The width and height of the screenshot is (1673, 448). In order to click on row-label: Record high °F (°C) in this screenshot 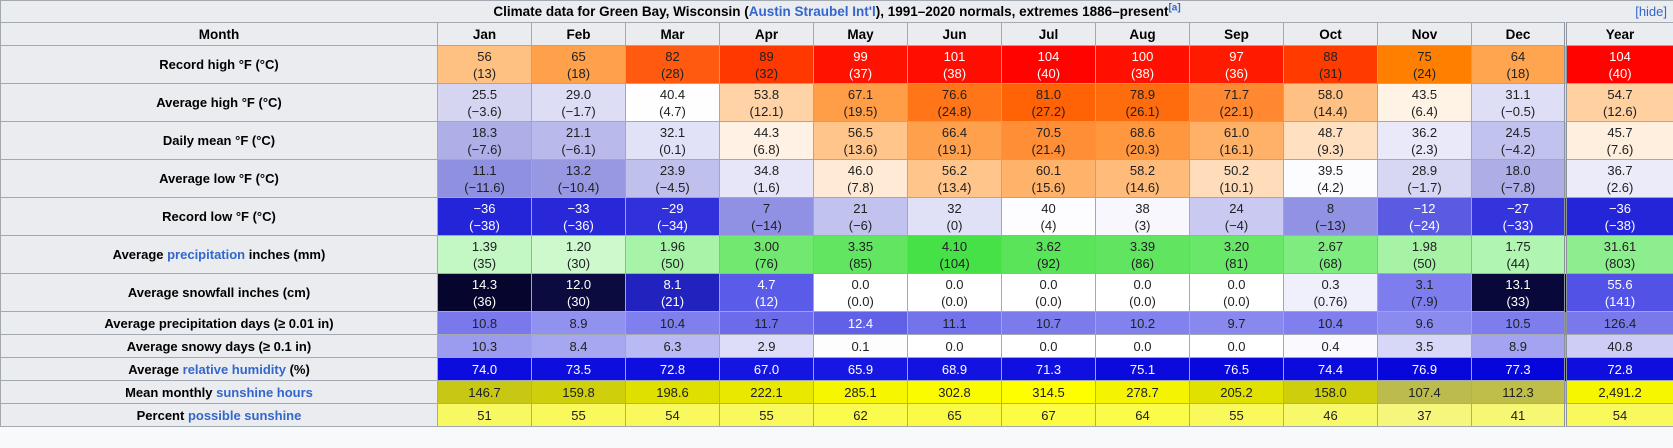, I will do `click(219, 64)`.